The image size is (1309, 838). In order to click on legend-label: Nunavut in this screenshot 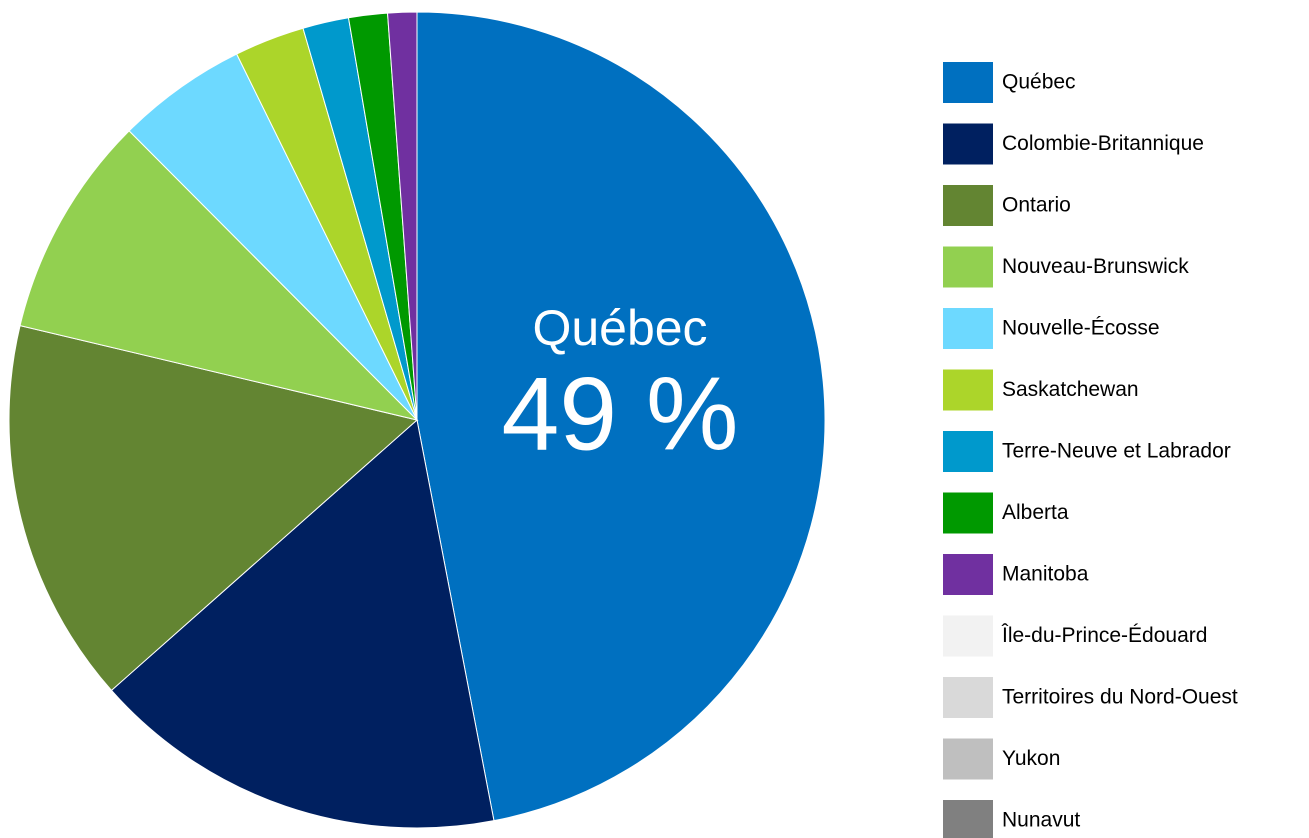, I will do `click(1041, 820)`.